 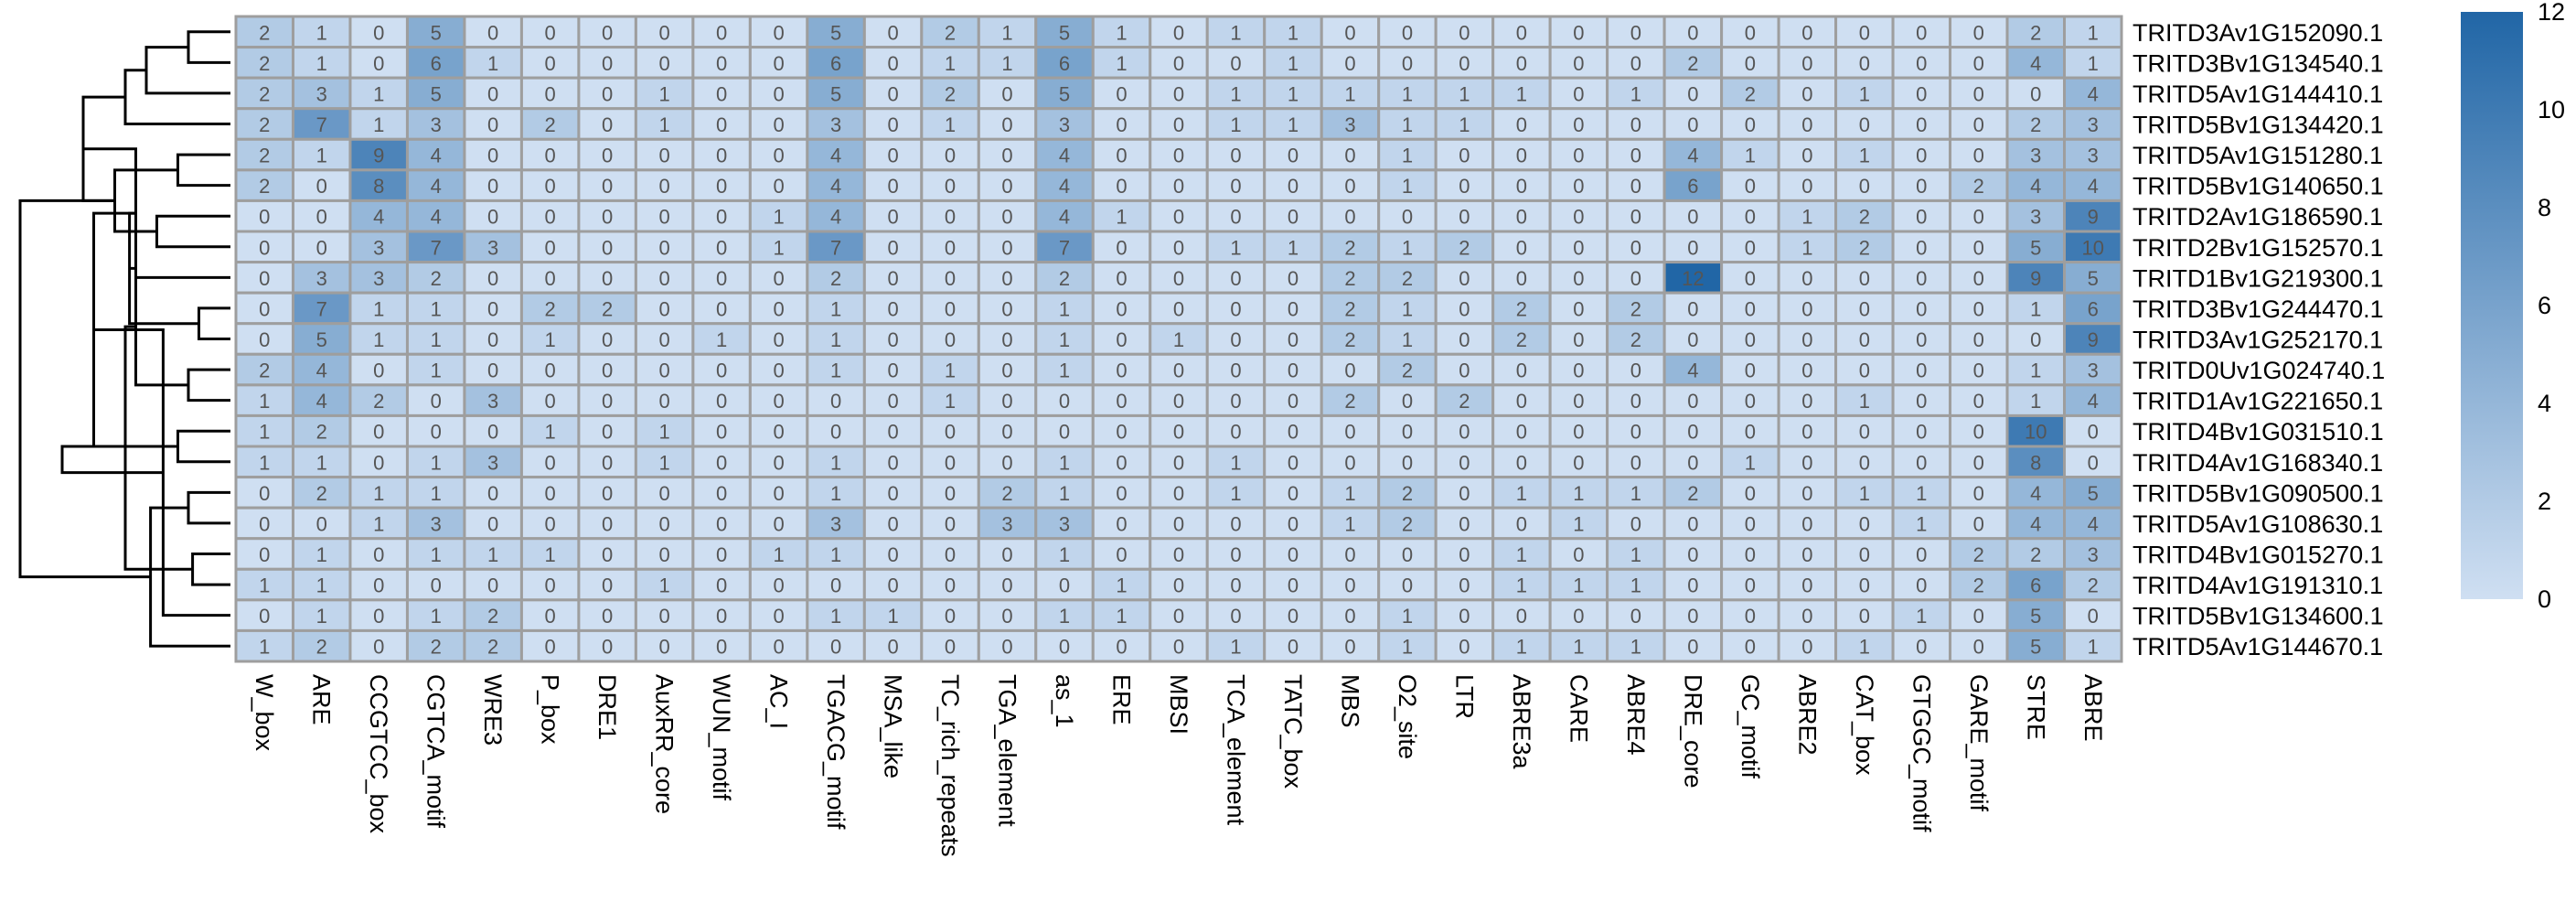 What do you see at coordinates (436, 217) in the screenshot?
I see `cell-value-label: 4` at bounding box center [436, 217].